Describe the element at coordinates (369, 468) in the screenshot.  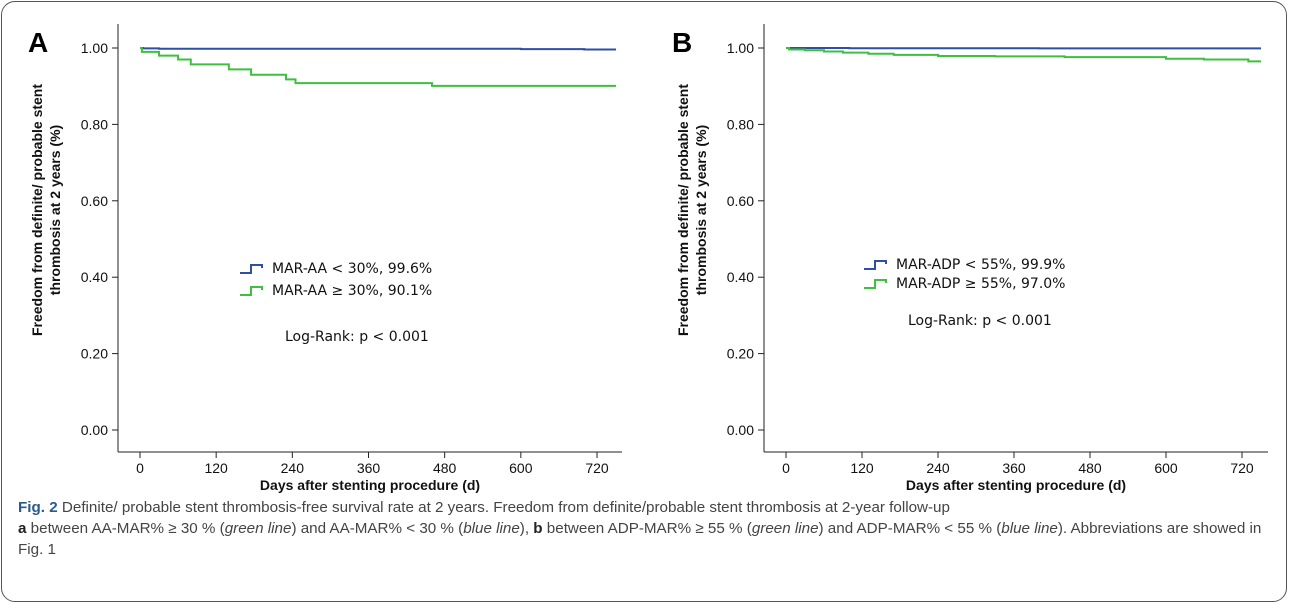
I see `panel-a-x-tick-label: 360` at that location.